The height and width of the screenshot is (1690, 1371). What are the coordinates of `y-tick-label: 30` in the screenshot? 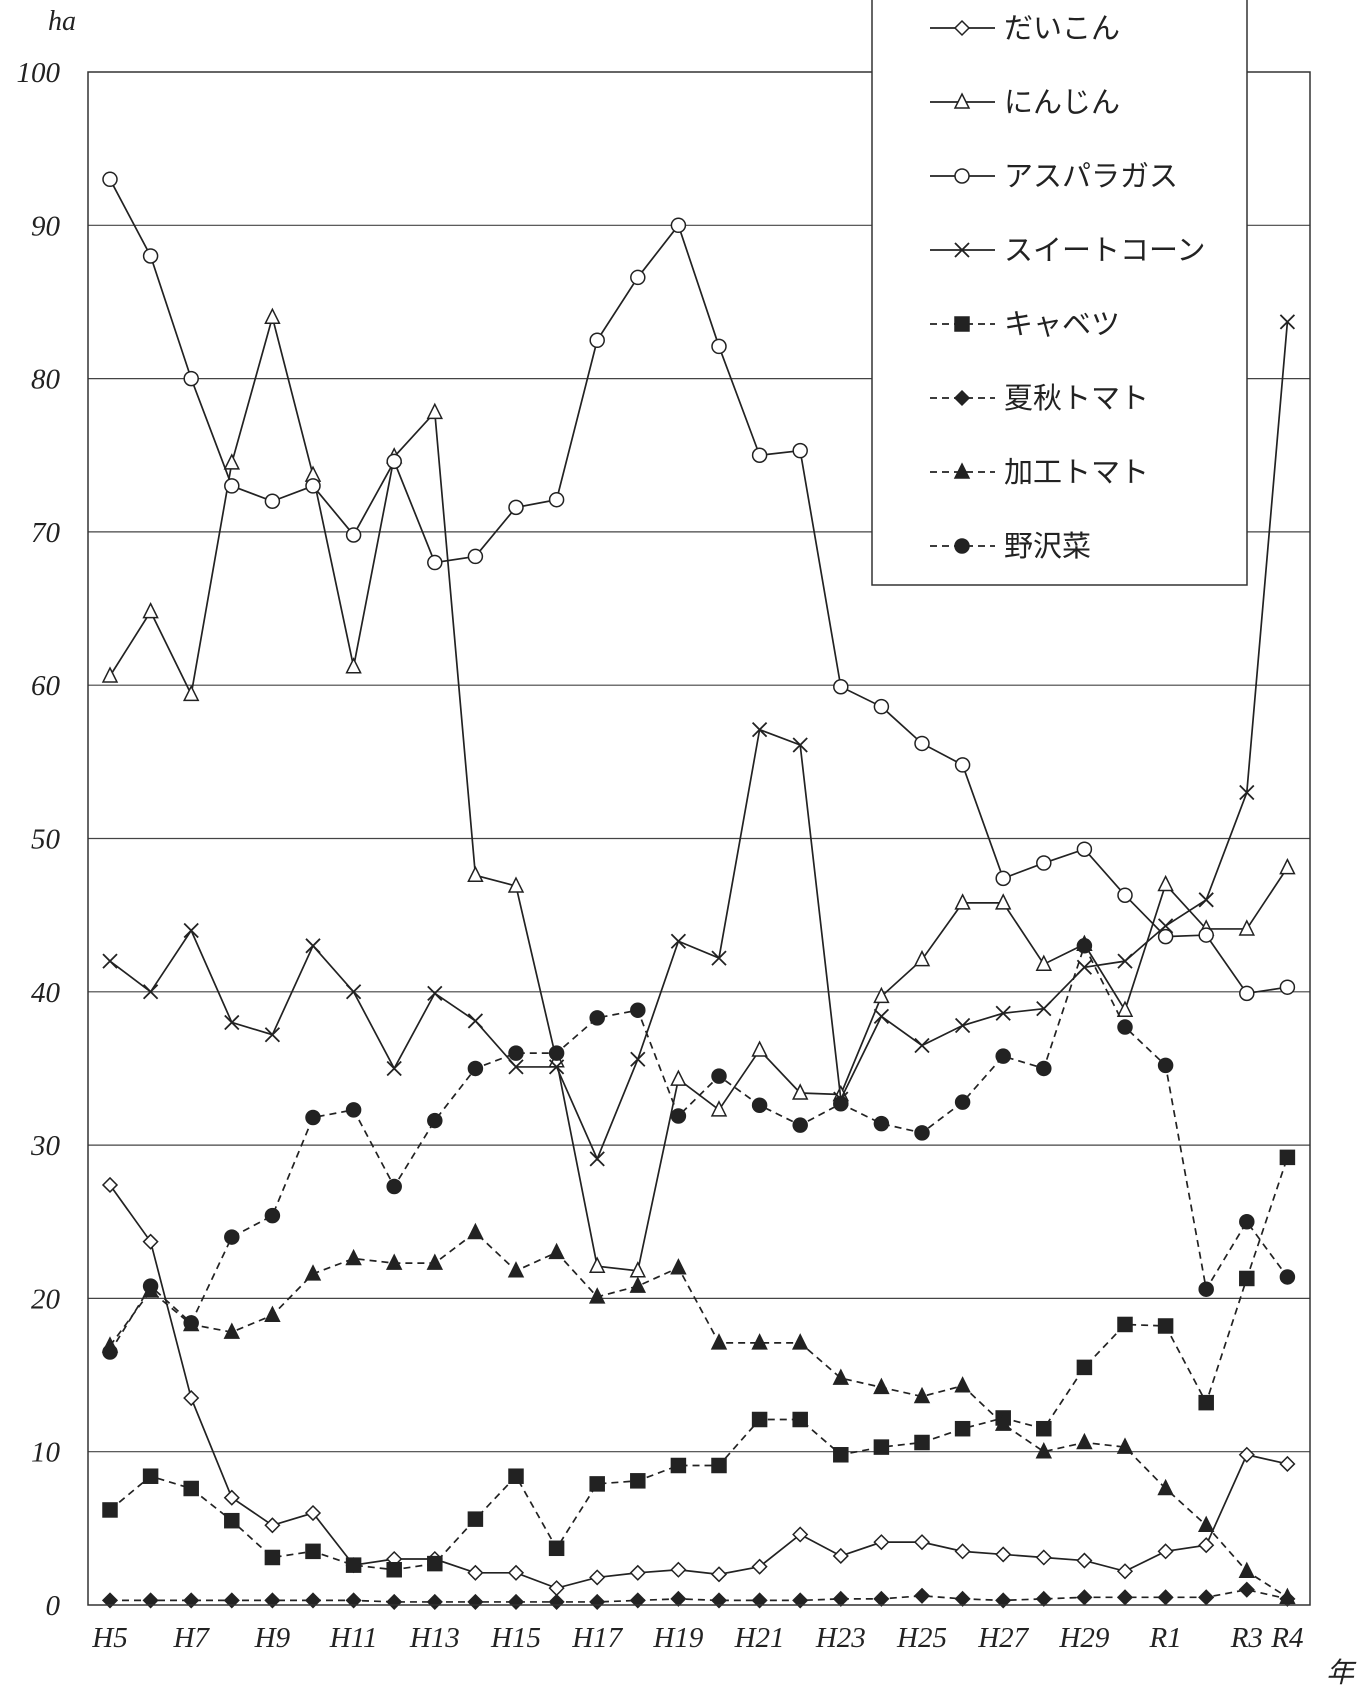 It's located at (45, 1146).